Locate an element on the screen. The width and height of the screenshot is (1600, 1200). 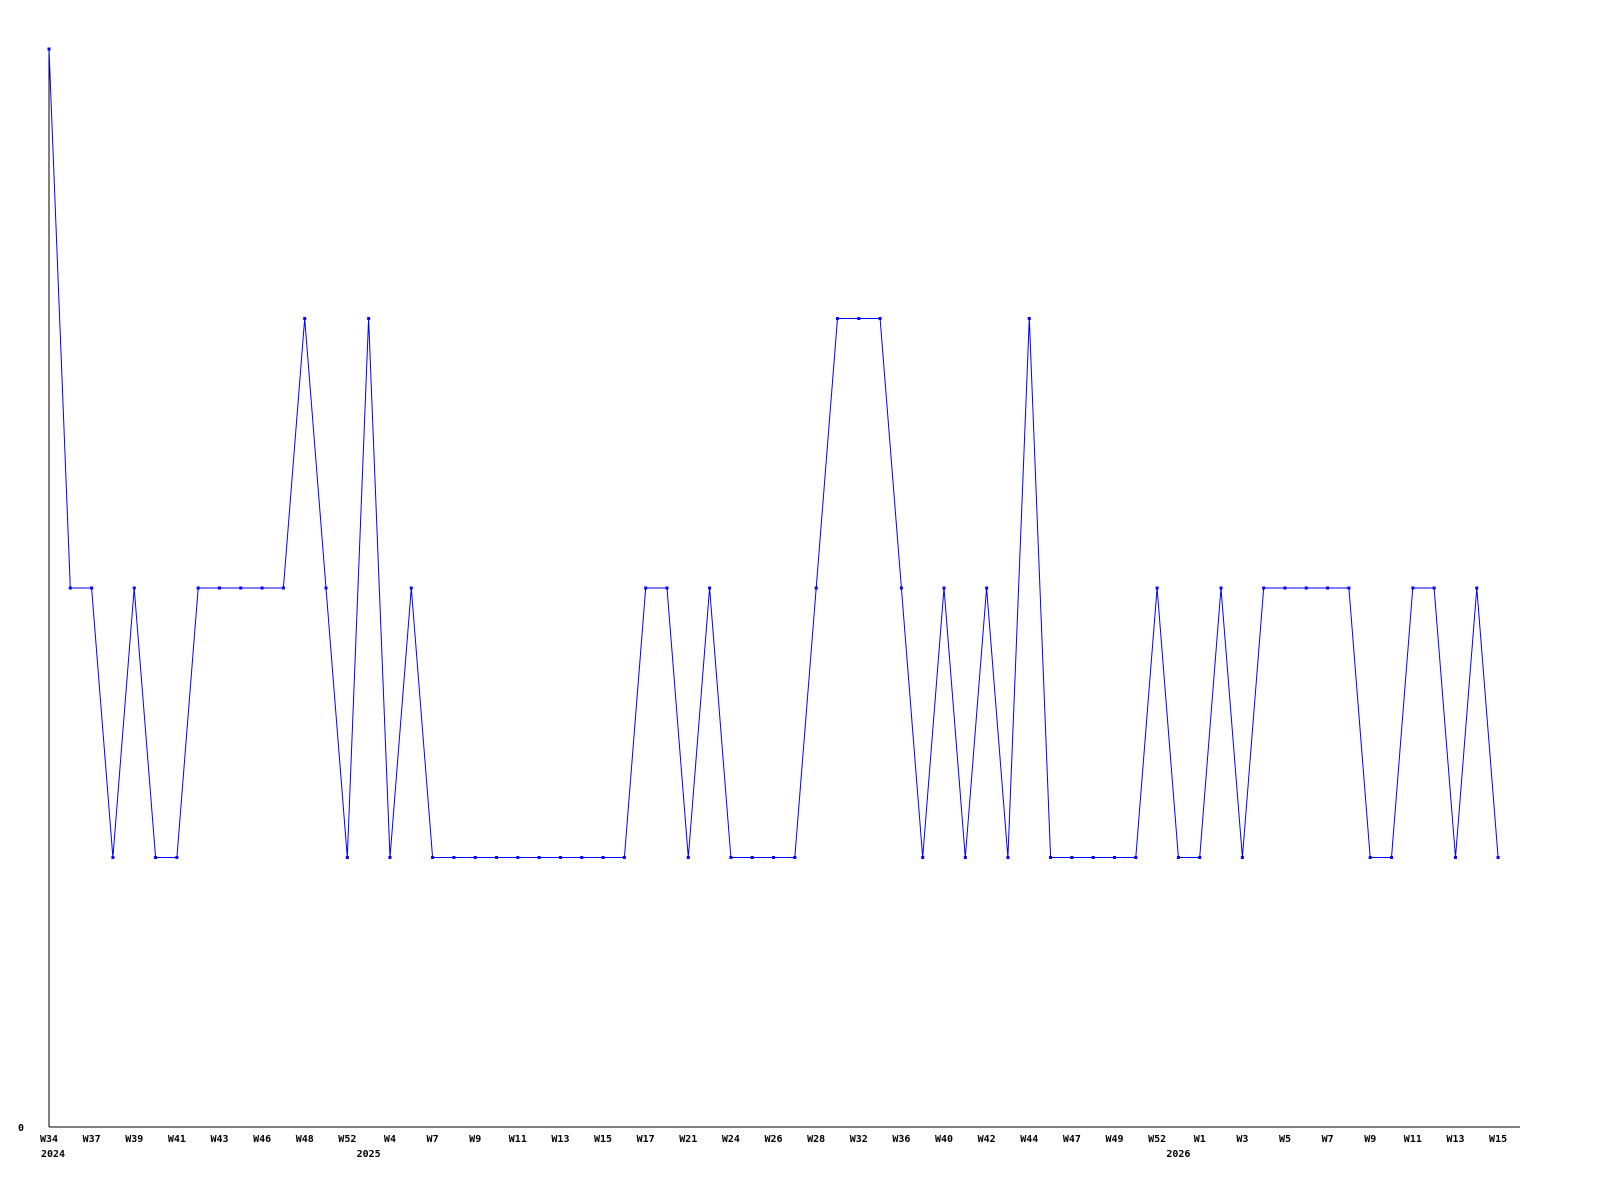
x-tick-label: W46 is located at coordinates (262, 1139).